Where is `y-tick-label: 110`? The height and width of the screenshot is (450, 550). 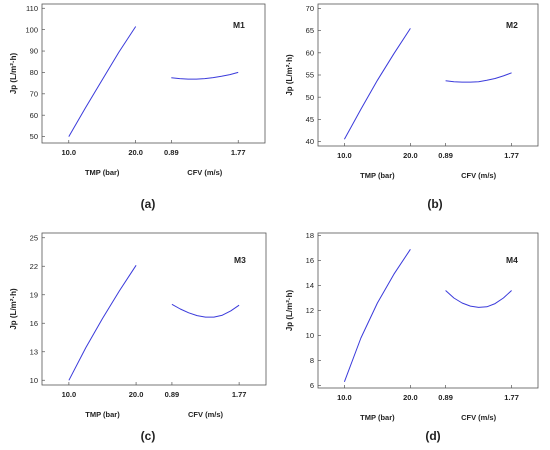
y-tick-label: 110 is located at coordinates (32, 8).